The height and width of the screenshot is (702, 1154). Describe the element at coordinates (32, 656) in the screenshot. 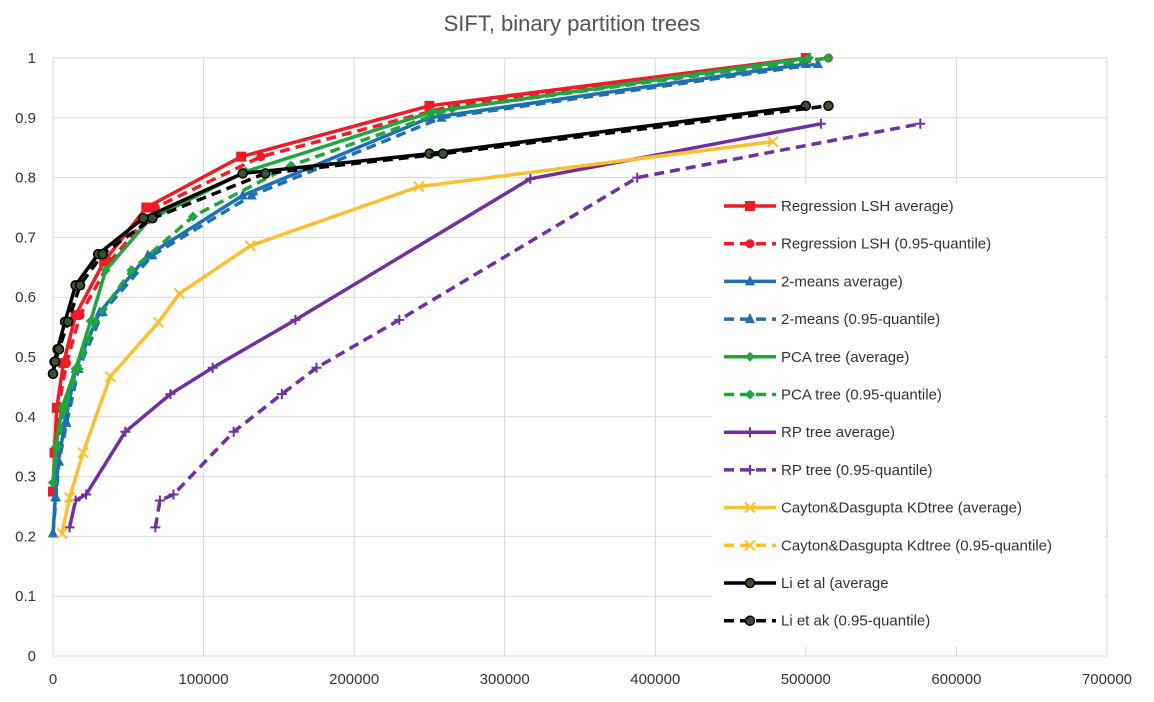

I see `y-tick-label: 0` at that location.